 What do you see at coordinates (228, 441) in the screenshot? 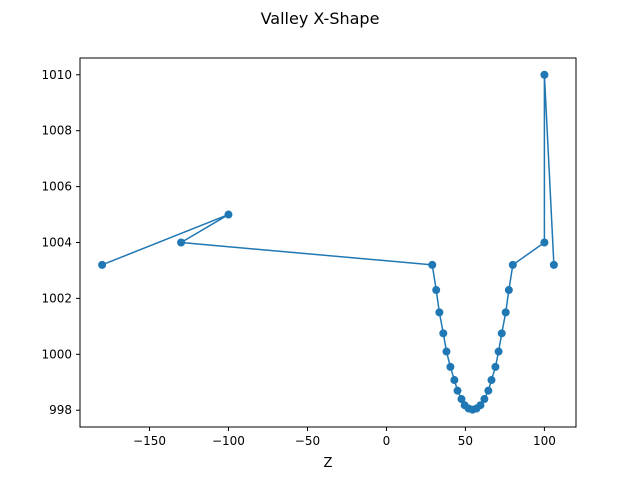
I see `x-tick-label: −100` at bounding box center [228, 441].